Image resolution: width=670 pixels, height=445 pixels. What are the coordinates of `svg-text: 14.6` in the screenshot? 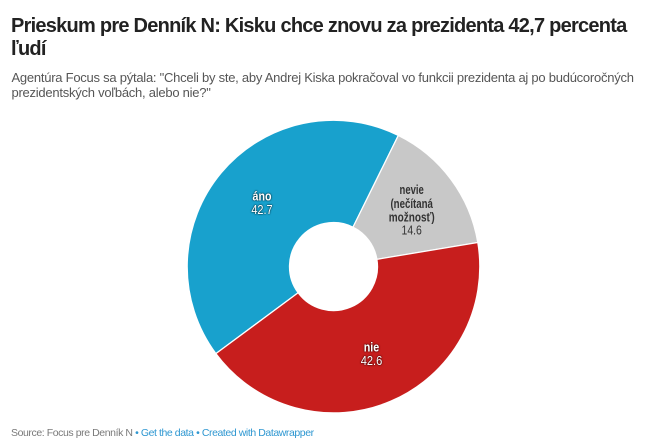 It's located at (412, 230).